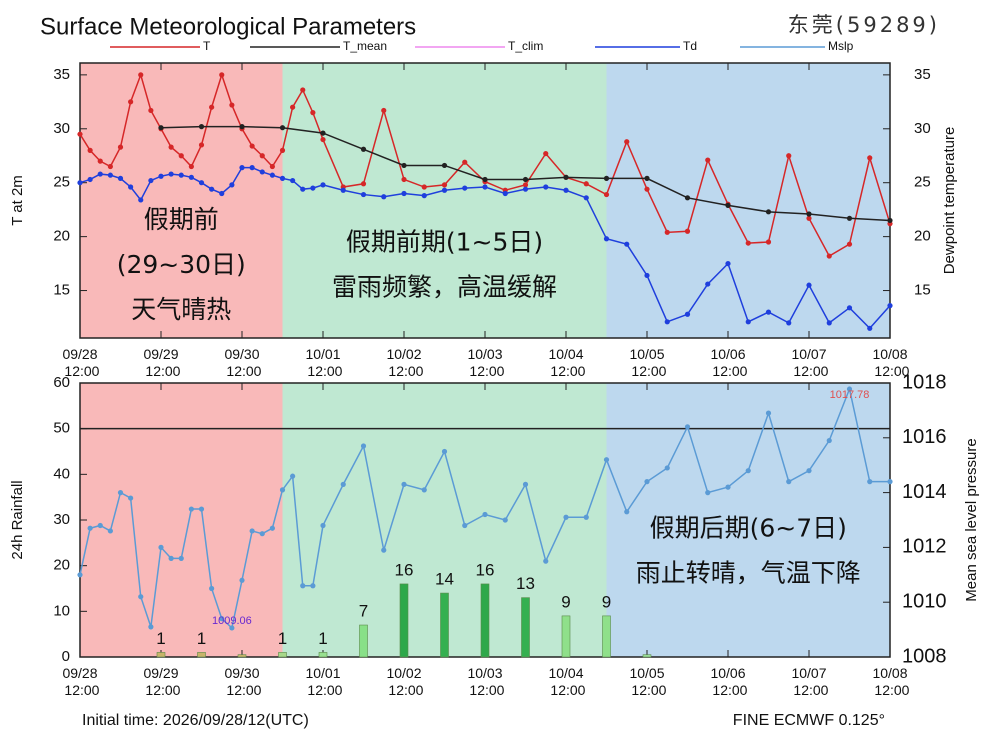 Image resolution: width=986 pixels, height=734 pixels. What do you see at coordinates (323, 681) in the screenshot?
I see `x-tick-label: 10/01 12:00` at bounding box center [323, 681].